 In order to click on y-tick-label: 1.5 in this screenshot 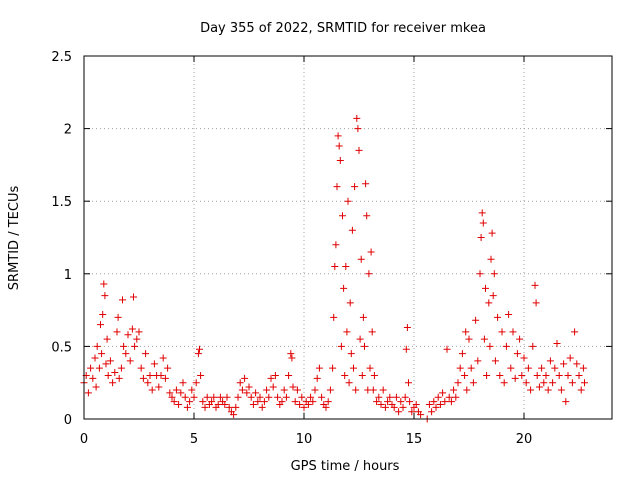, I will do `click(61, 202)`.